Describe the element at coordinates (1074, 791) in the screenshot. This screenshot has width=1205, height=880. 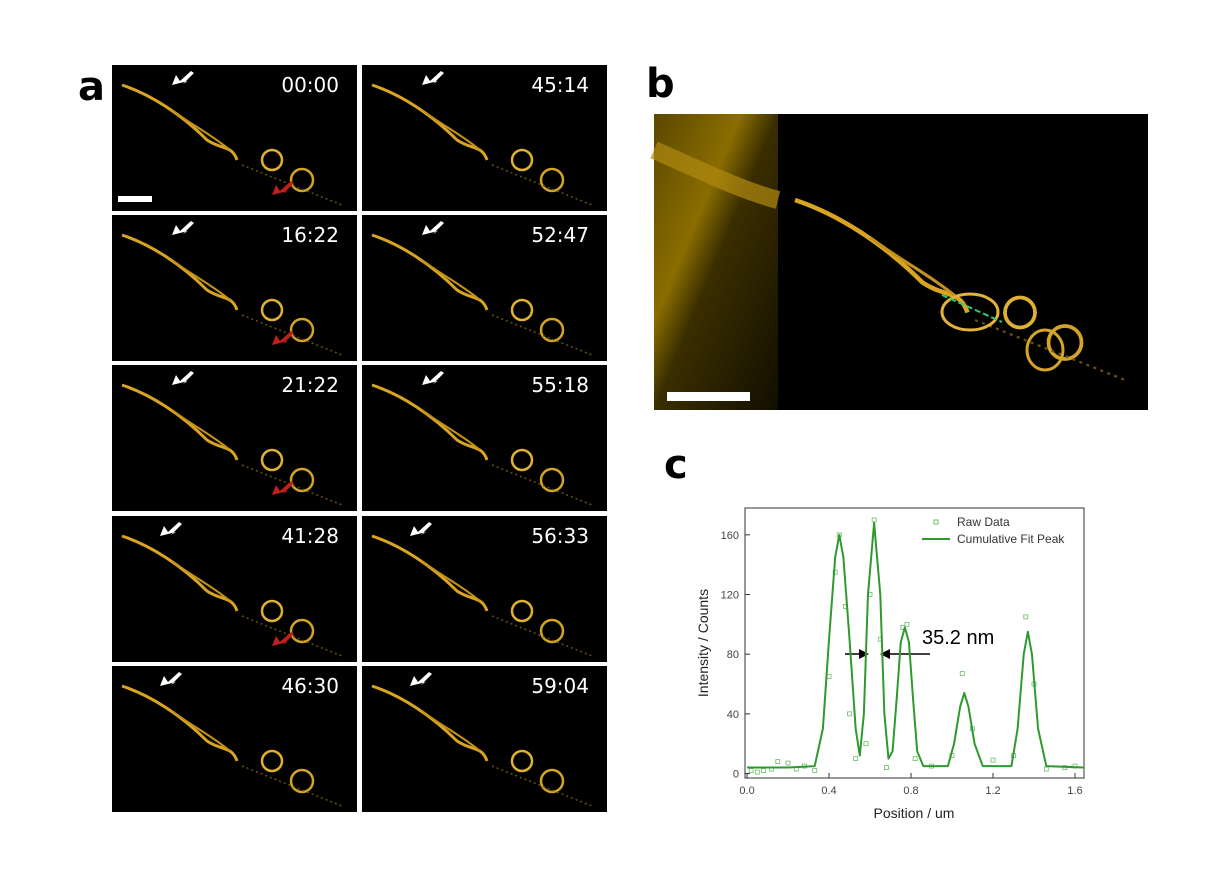
I see `x-tick-label: 1.6` at that location.